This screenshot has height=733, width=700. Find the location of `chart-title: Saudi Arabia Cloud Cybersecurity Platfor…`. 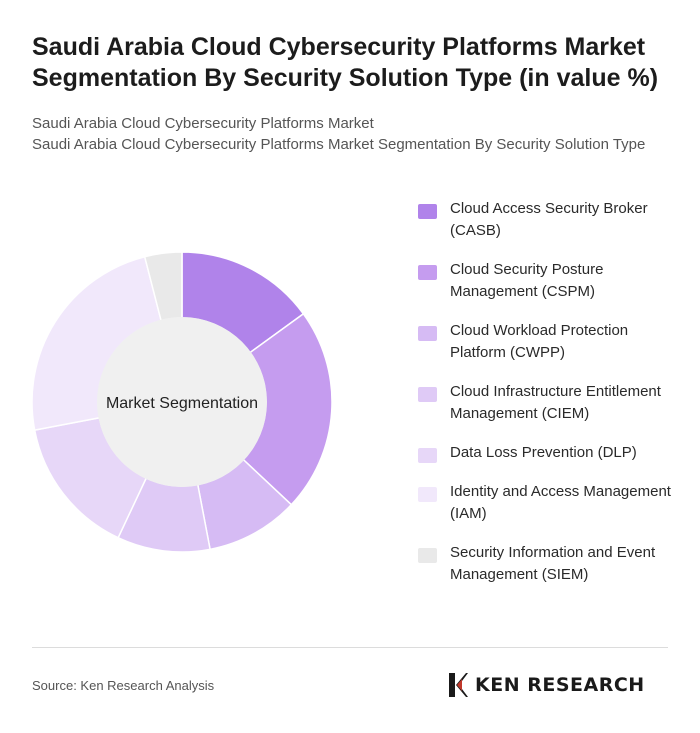

chart-title: Saudi Arabia Cloud Cybersecurity Platfor… is located at coordinates (345, 62).